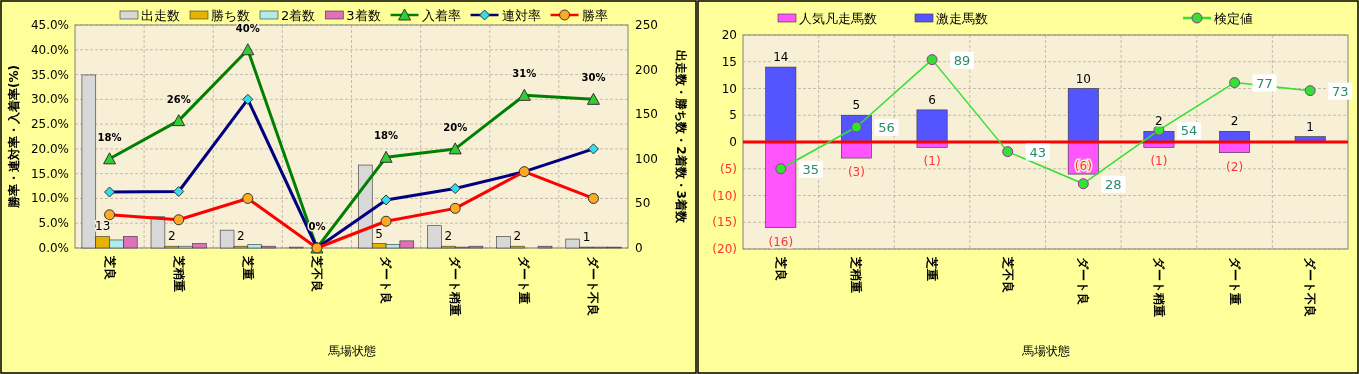 The height and width of the screenshot is (374, 1359). I want to click on legend-label: 2着数, so click(298, 15).